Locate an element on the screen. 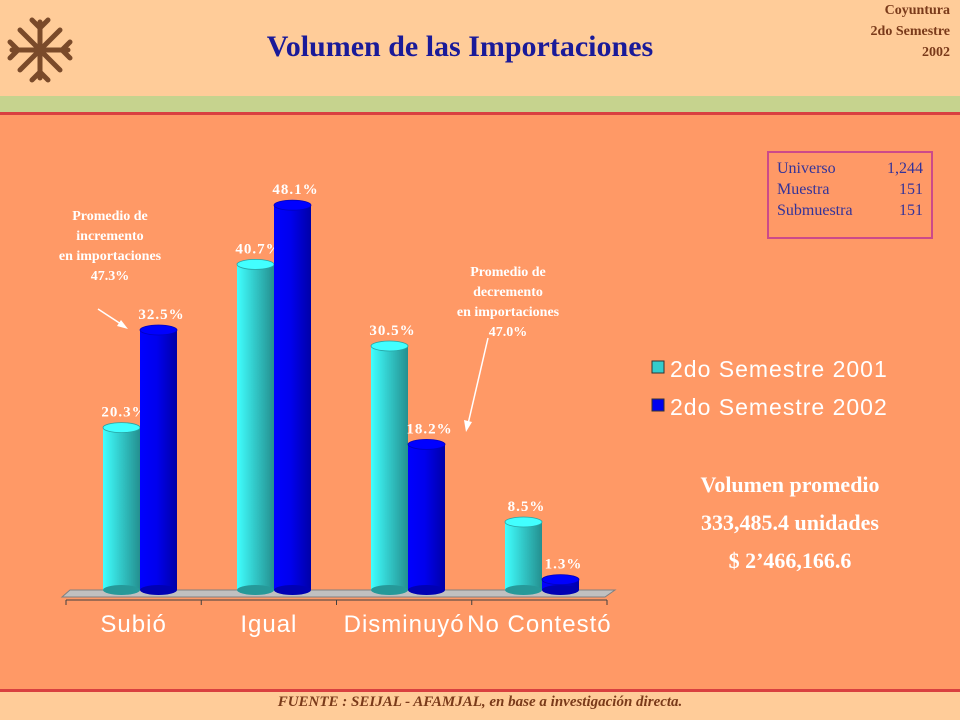 The image size is (960, 720). data-label: 1.3% is located at coordinates (564, 565).